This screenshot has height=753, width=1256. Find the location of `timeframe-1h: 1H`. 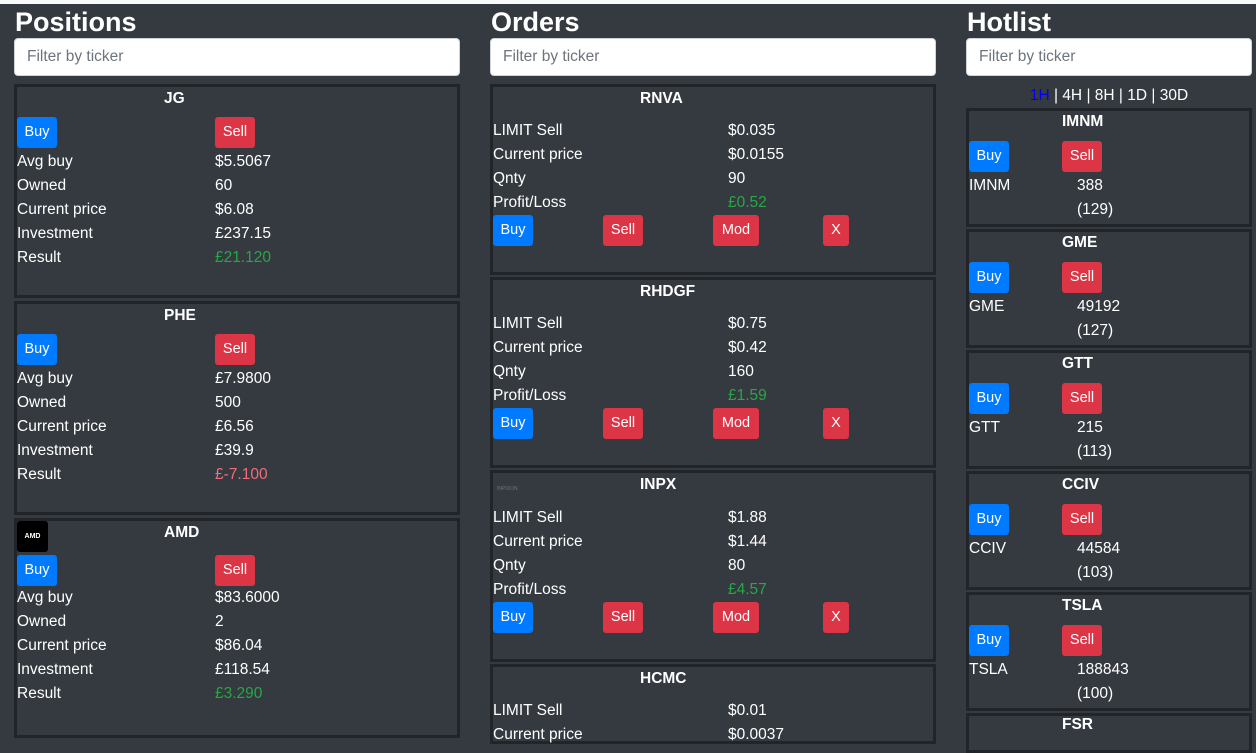

timeframe-1h: 1H is located at coordinates (1039, 95).